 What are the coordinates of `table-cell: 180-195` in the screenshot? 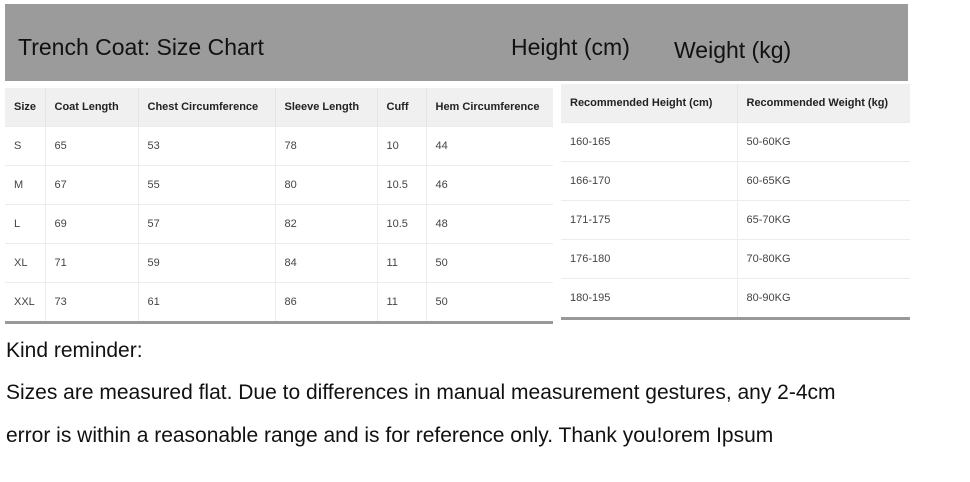 It's located at (649, 299).